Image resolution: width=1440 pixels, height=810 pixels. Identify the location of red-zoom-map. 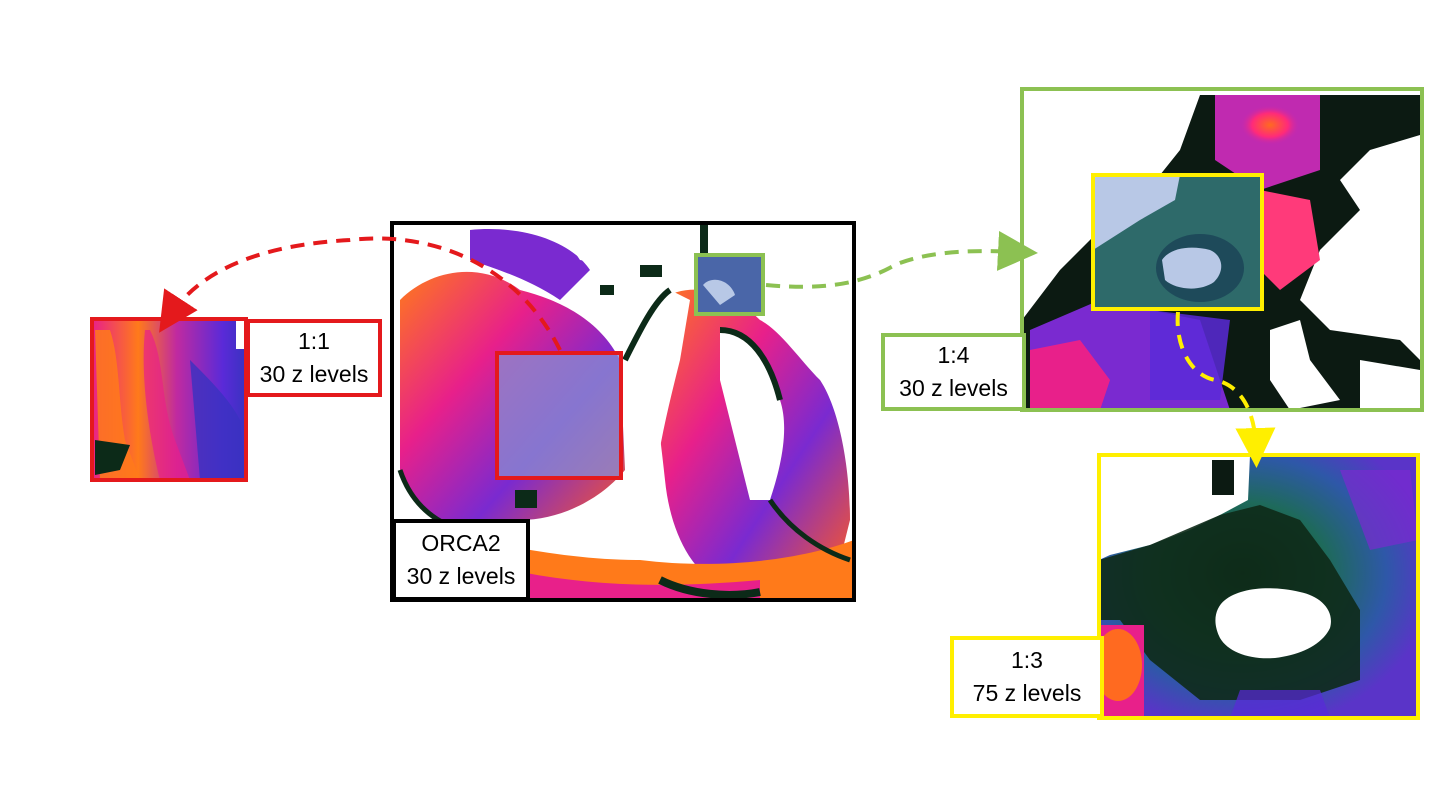
(169, 399).